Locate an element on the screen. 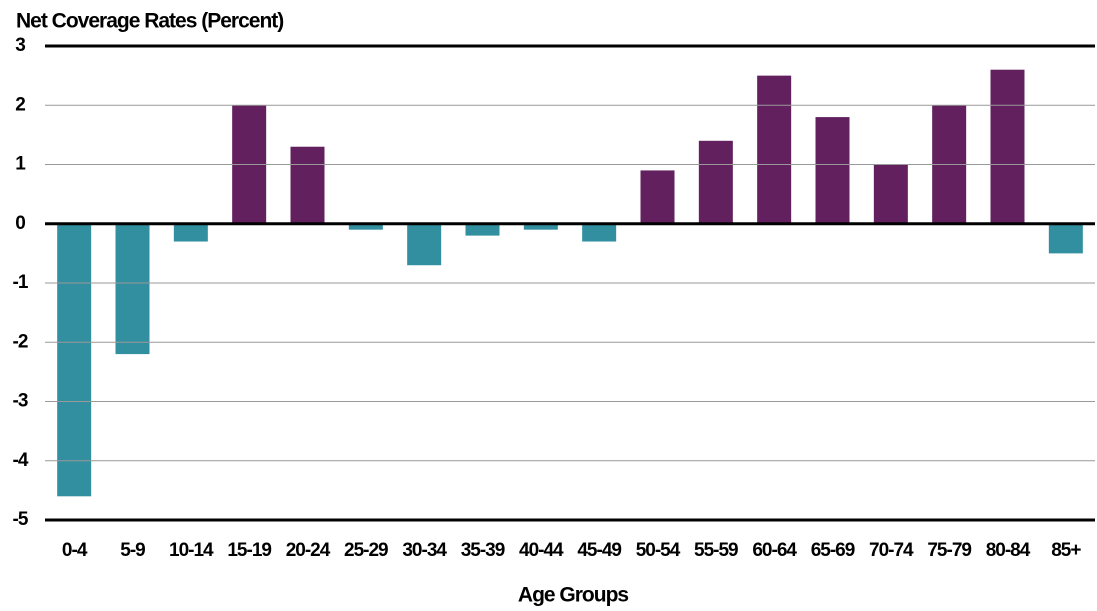  x-tick-label: 80-84 is located at coordinates (1008, 550).